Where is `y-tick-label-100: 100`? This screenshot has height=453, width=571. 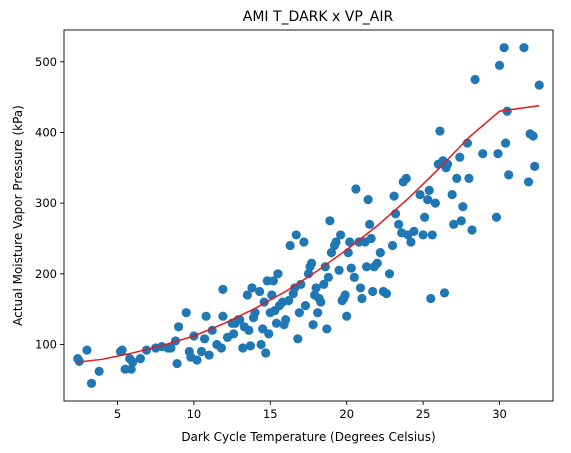 y-tick-label-100: 100 is located at coordinates (46, 344).